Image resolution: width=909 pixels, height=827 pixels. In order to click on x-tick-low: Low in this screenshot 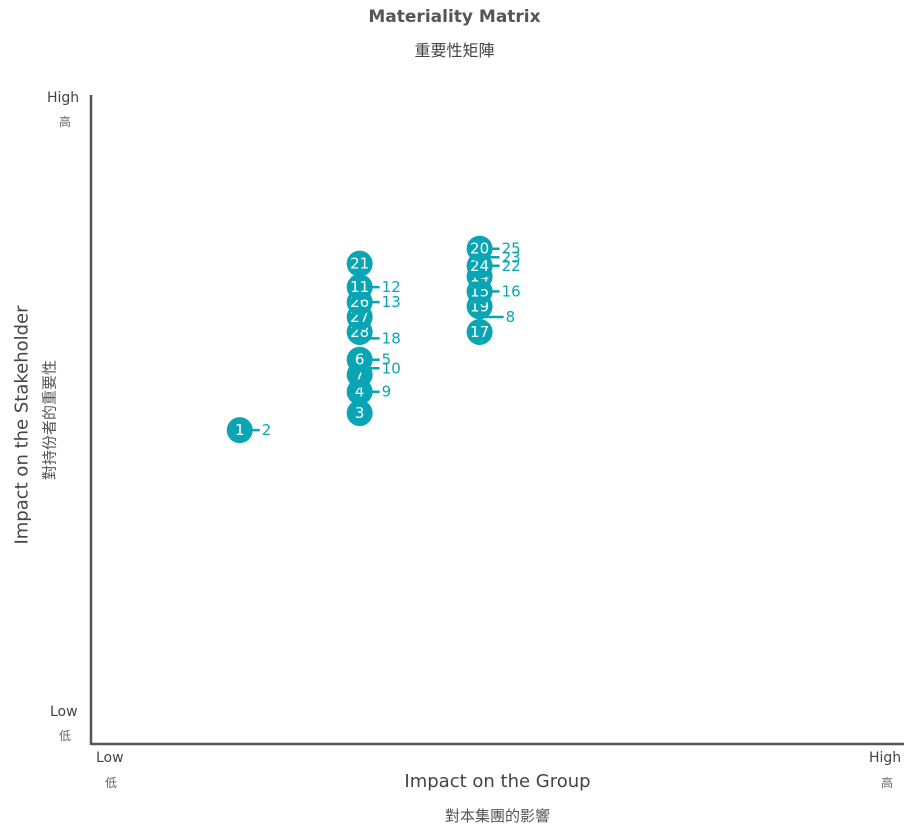, I will do `click(110, 758)`.